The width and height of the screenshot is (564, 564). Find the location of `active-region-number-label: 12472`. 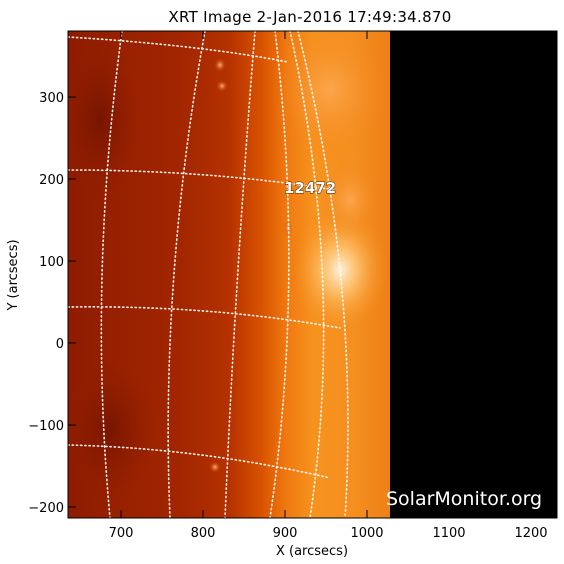

active-region-number-label: 12472 is located at coordinates (310, 188).